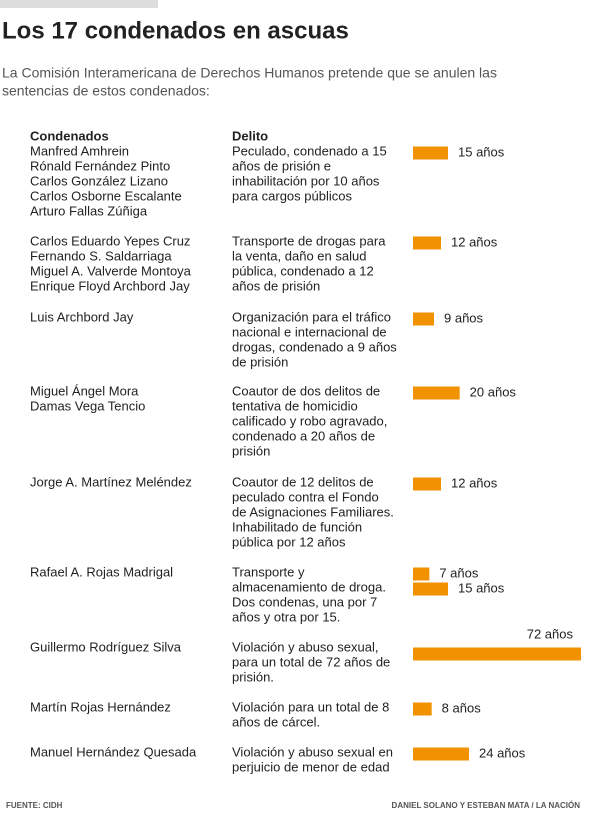 The width and height of the screenshot is (595, 830). I want to click on name: Carlos Eduardo Yepes Cruz, so click(110, 240).